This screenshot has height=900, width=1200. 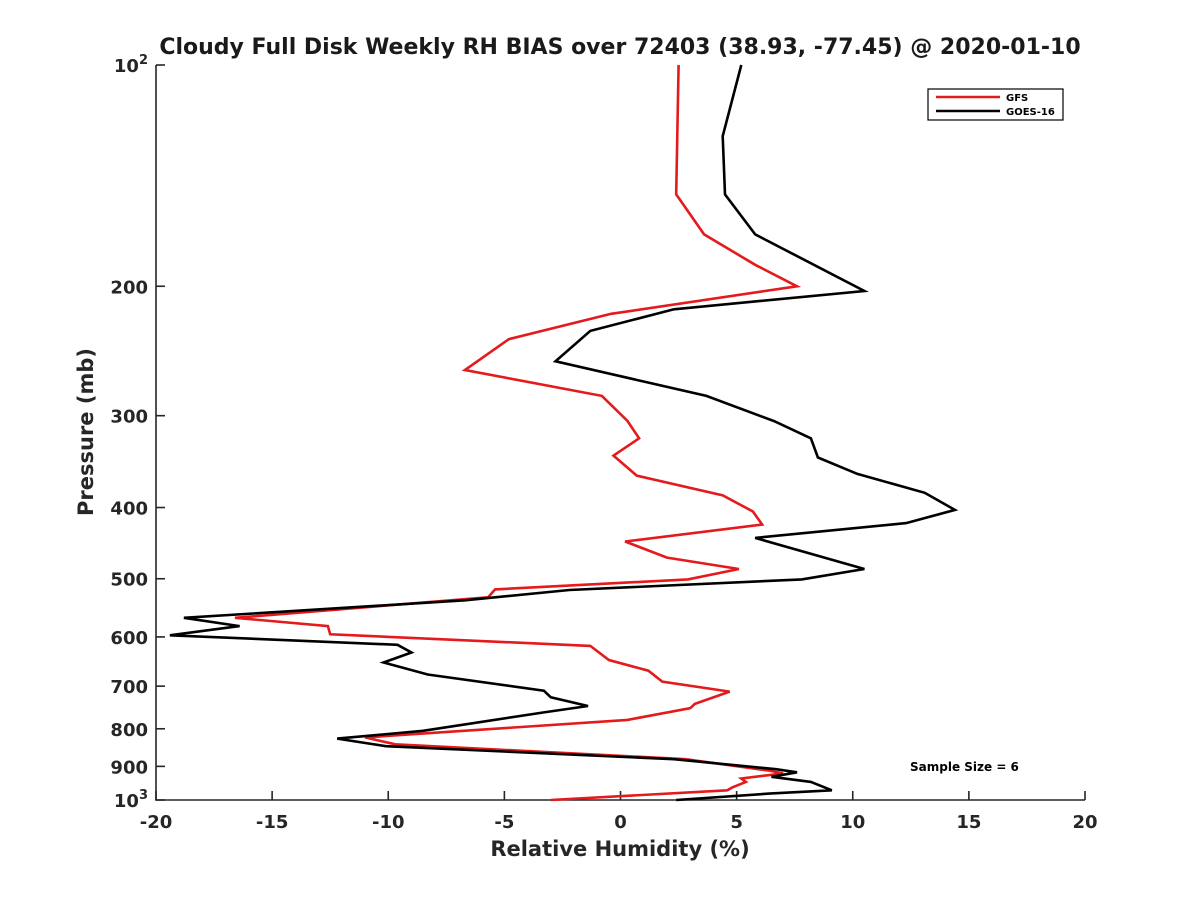 What do you see at coordinates (129, 287) in the screenshot?
I see `y-tick-label: 200` at bounding box center [129, 287].